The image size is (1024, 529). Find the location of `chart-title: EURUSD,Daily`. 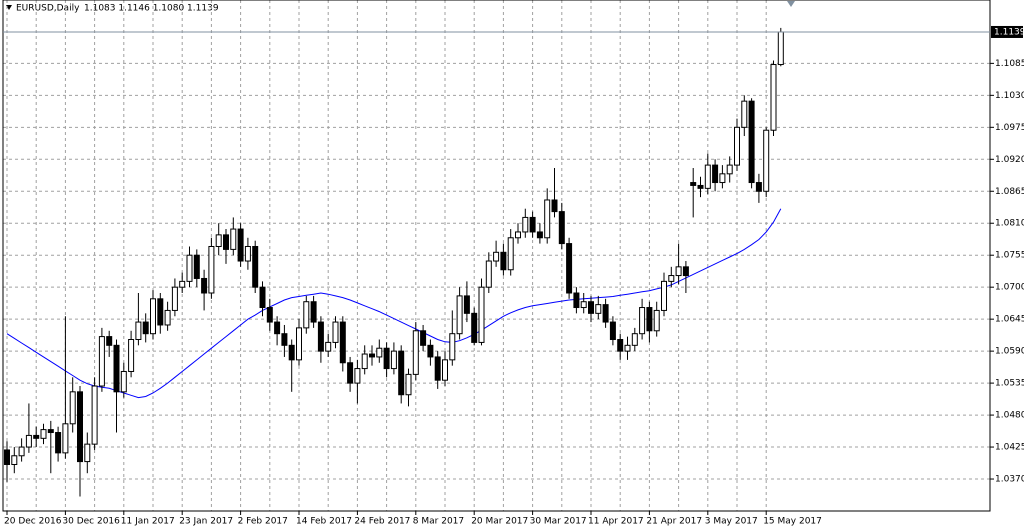

chart-title: EURUSD,Daily is located at coordinates (48, 9).